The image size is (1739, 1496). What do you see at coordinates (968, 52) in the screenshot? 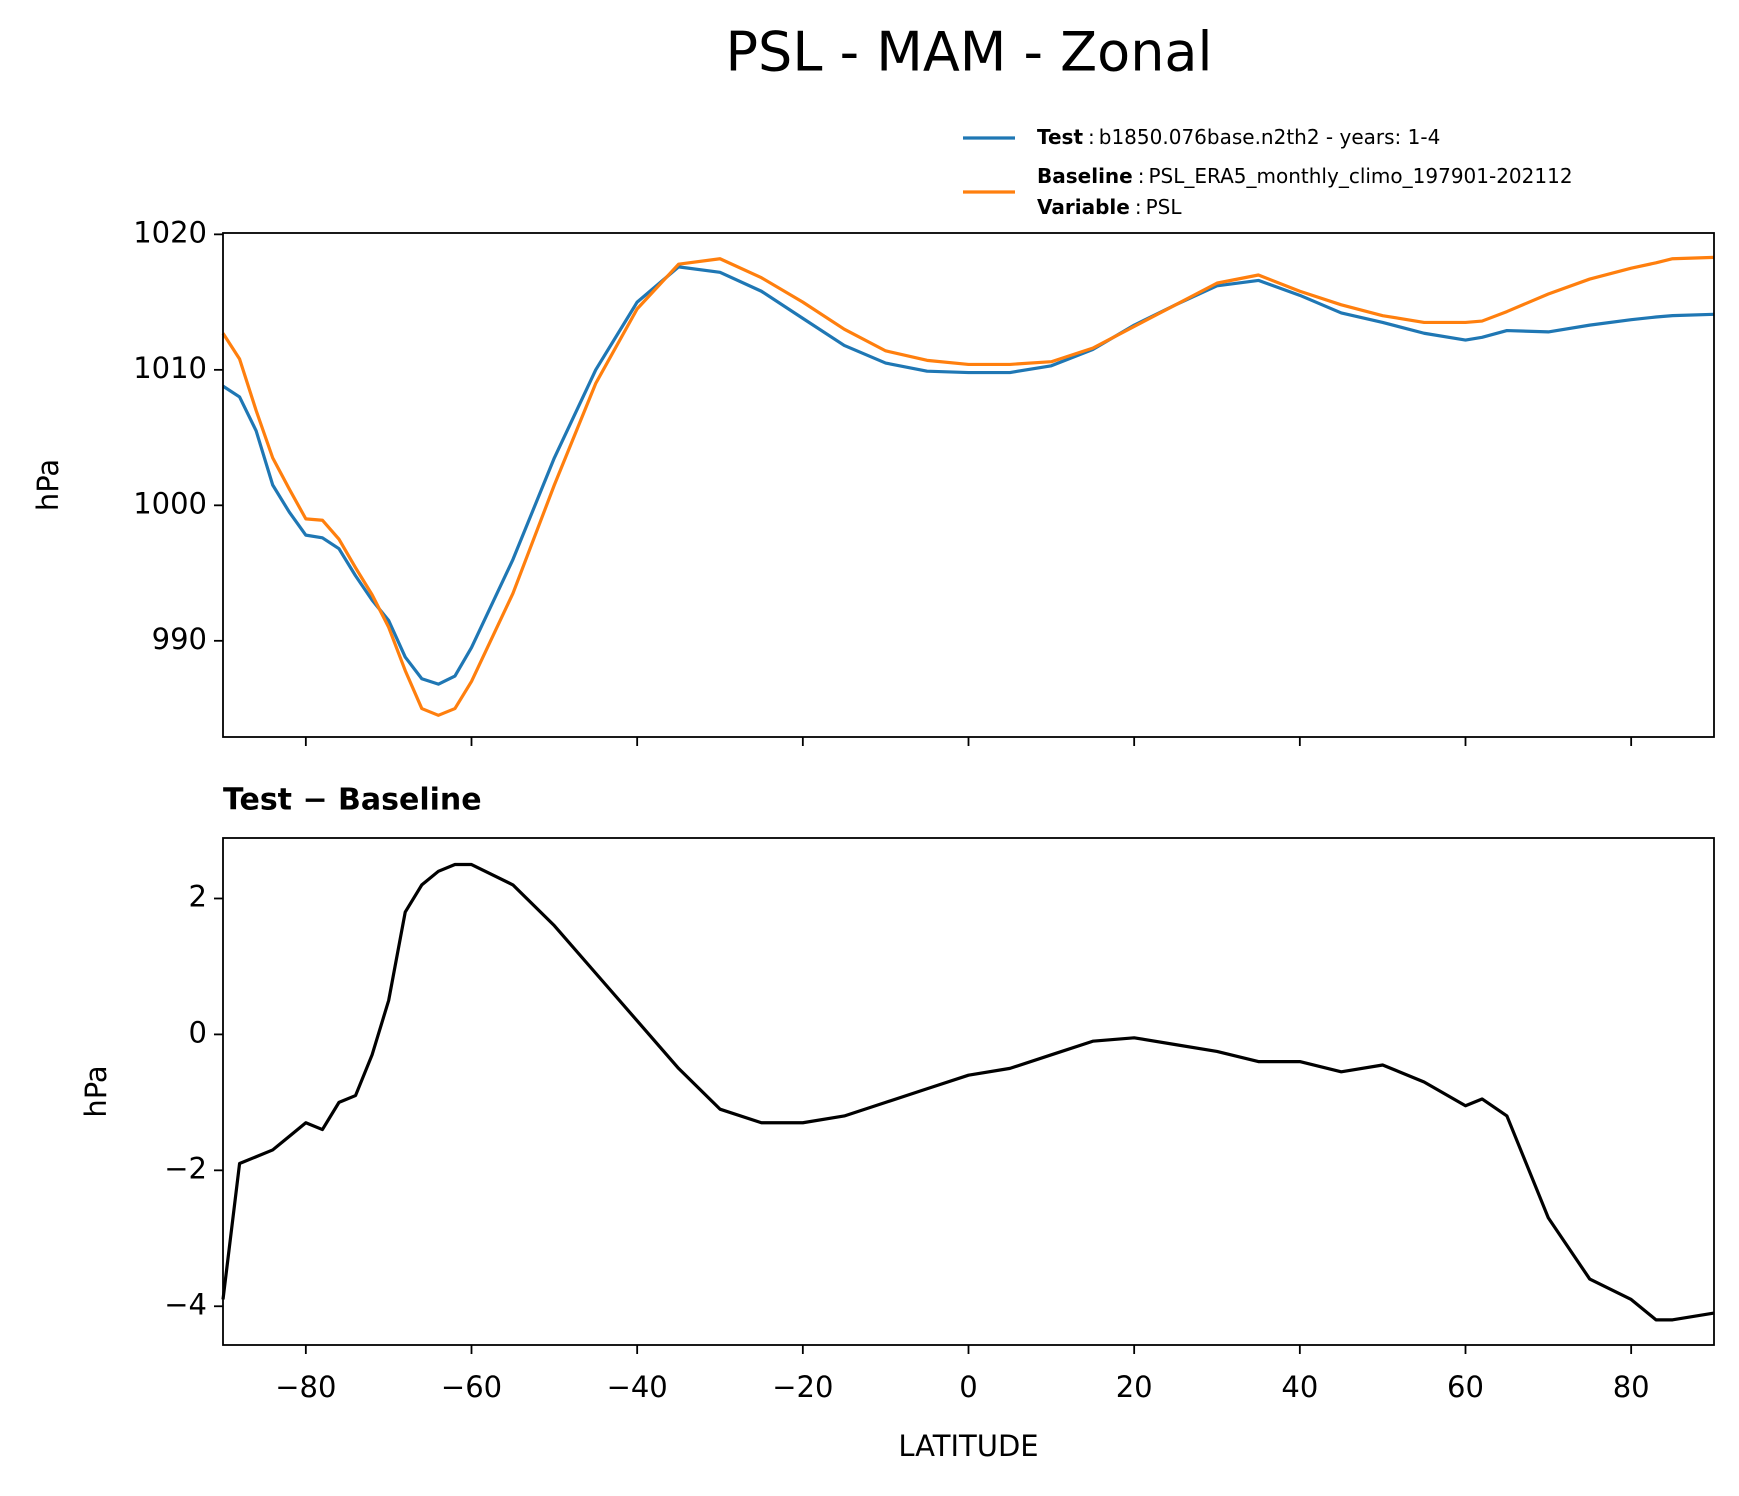
I see `figure-title: PSL - MAM - Zonal` at bounding box center [968, 52].